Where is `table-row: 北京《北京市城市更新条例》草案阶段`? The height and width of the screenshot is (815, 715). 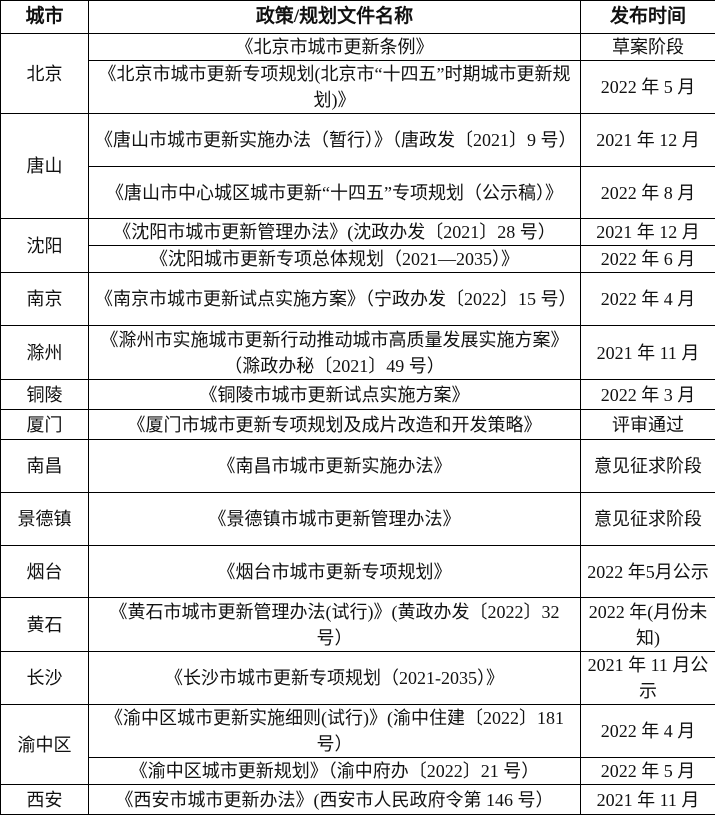 table-row: 北京《北京市城市更新条例》草案阶段 is located at coordinates (358, 47).